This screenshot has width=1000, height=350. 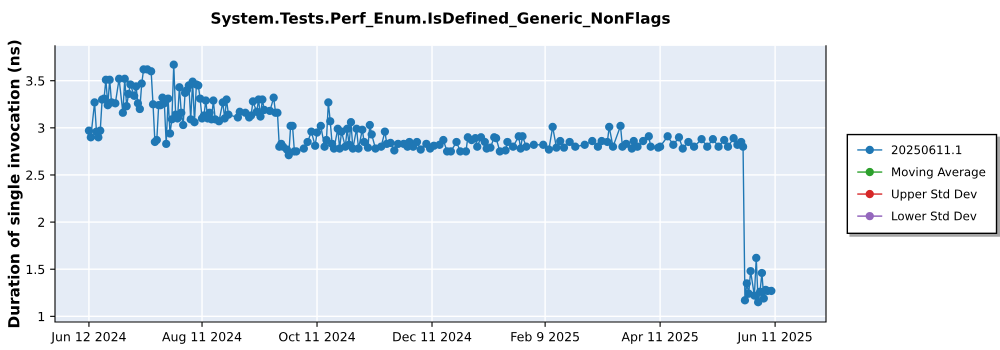 What do you see at coordinates (41, 317) in the screenshot?
I see `y-tick-label: 1` at bounding box center [41, 317].